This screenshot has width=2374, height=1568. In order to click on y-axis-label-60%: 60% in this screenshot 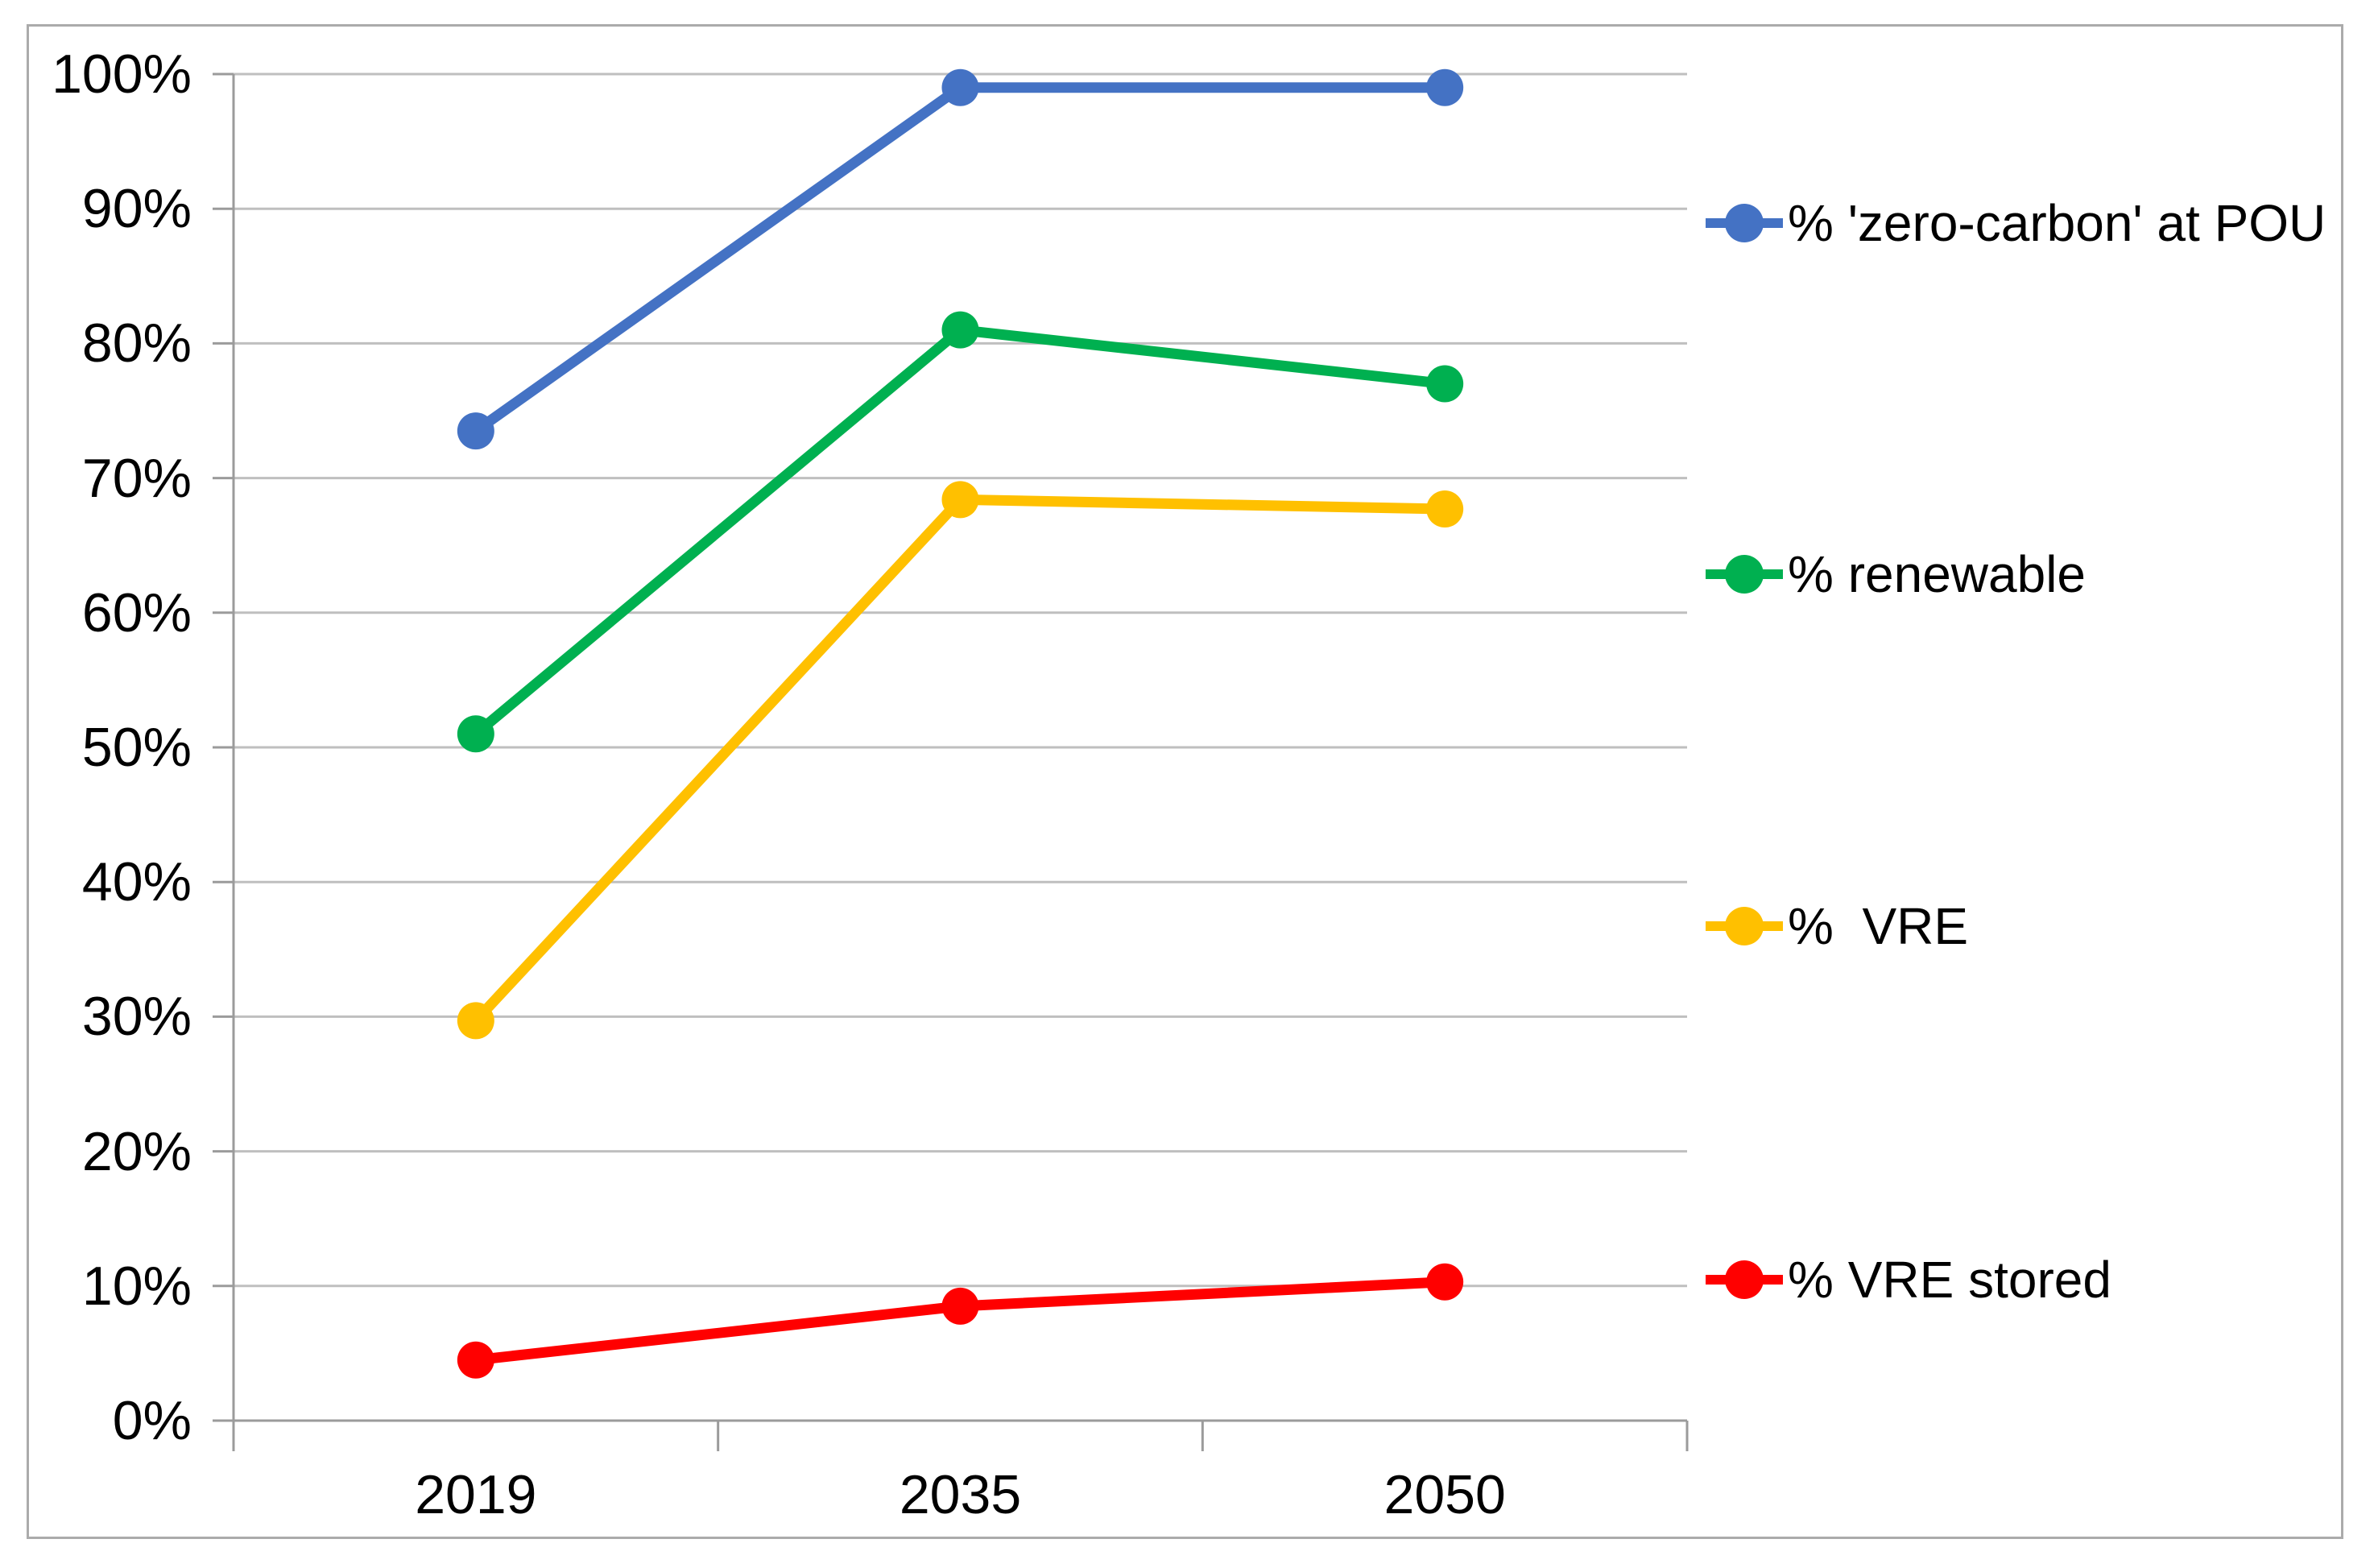, I will do `click(136, 612)`.